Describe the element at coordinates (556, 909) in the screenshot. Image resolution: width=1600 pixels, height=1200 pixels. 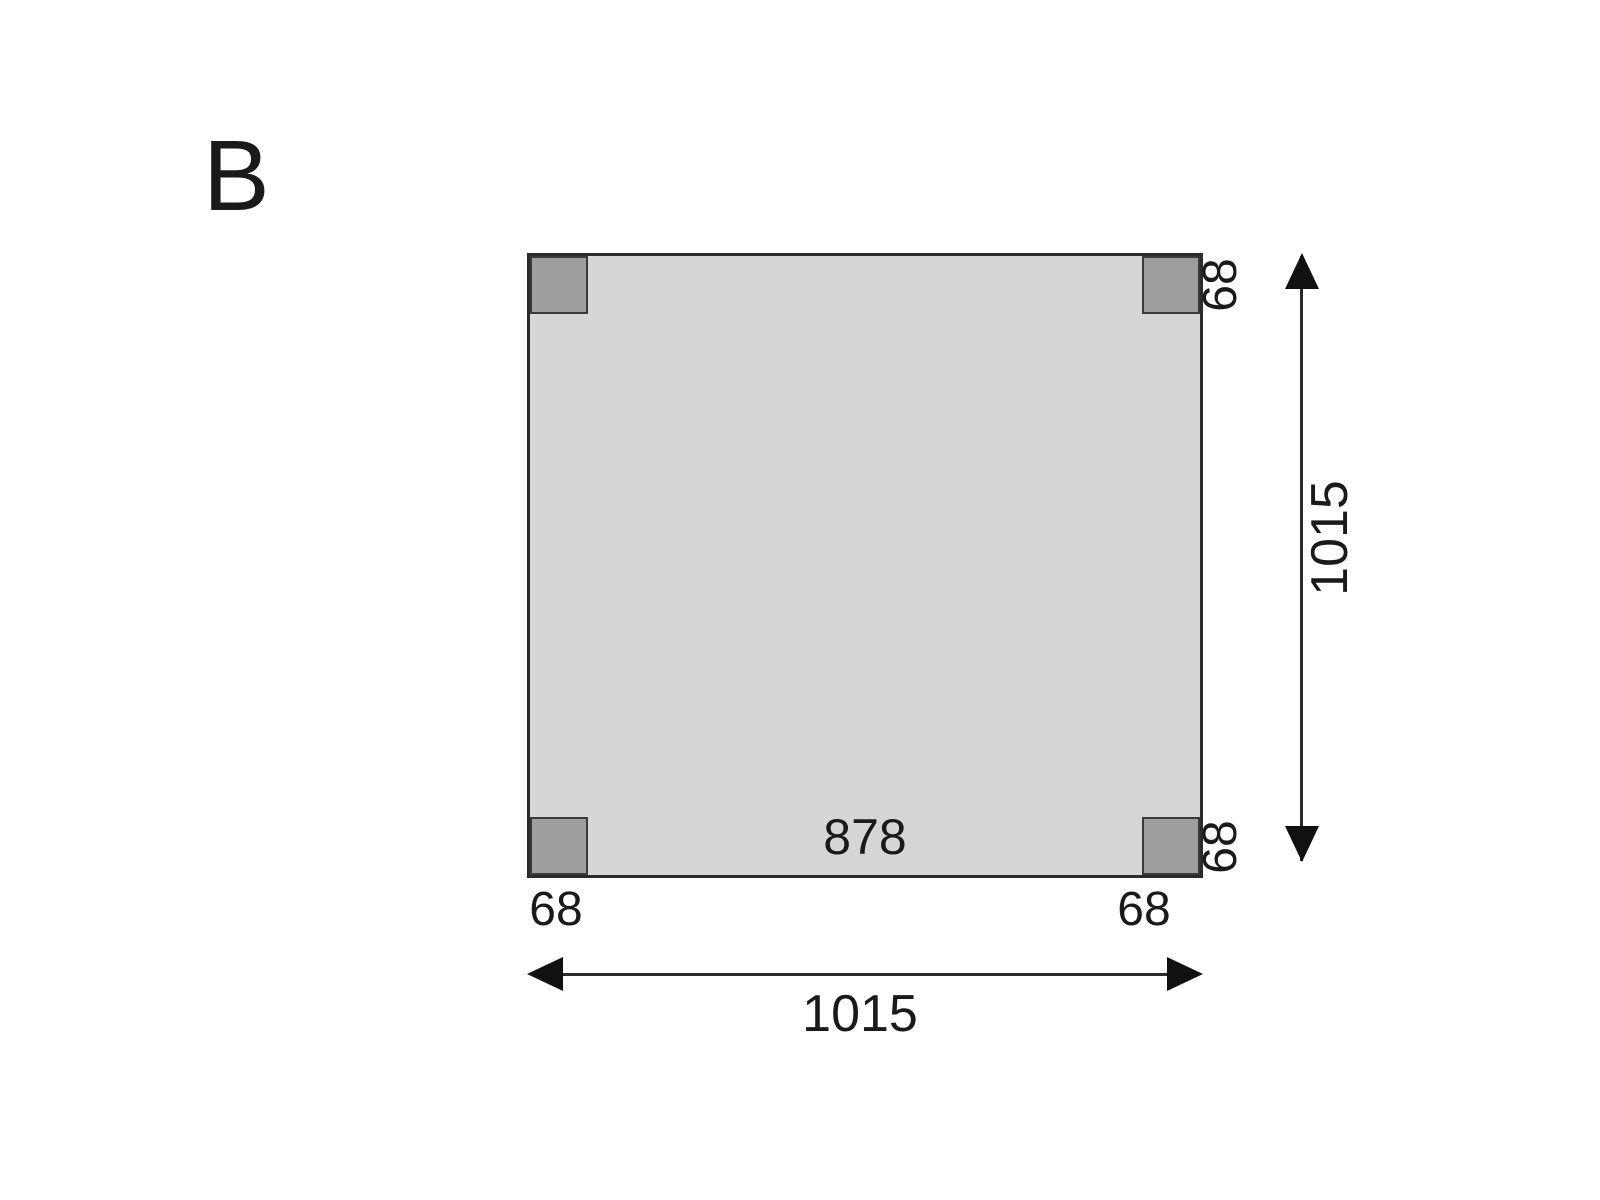
I see `dimension-label-bottom-left-post: 68` at that location.